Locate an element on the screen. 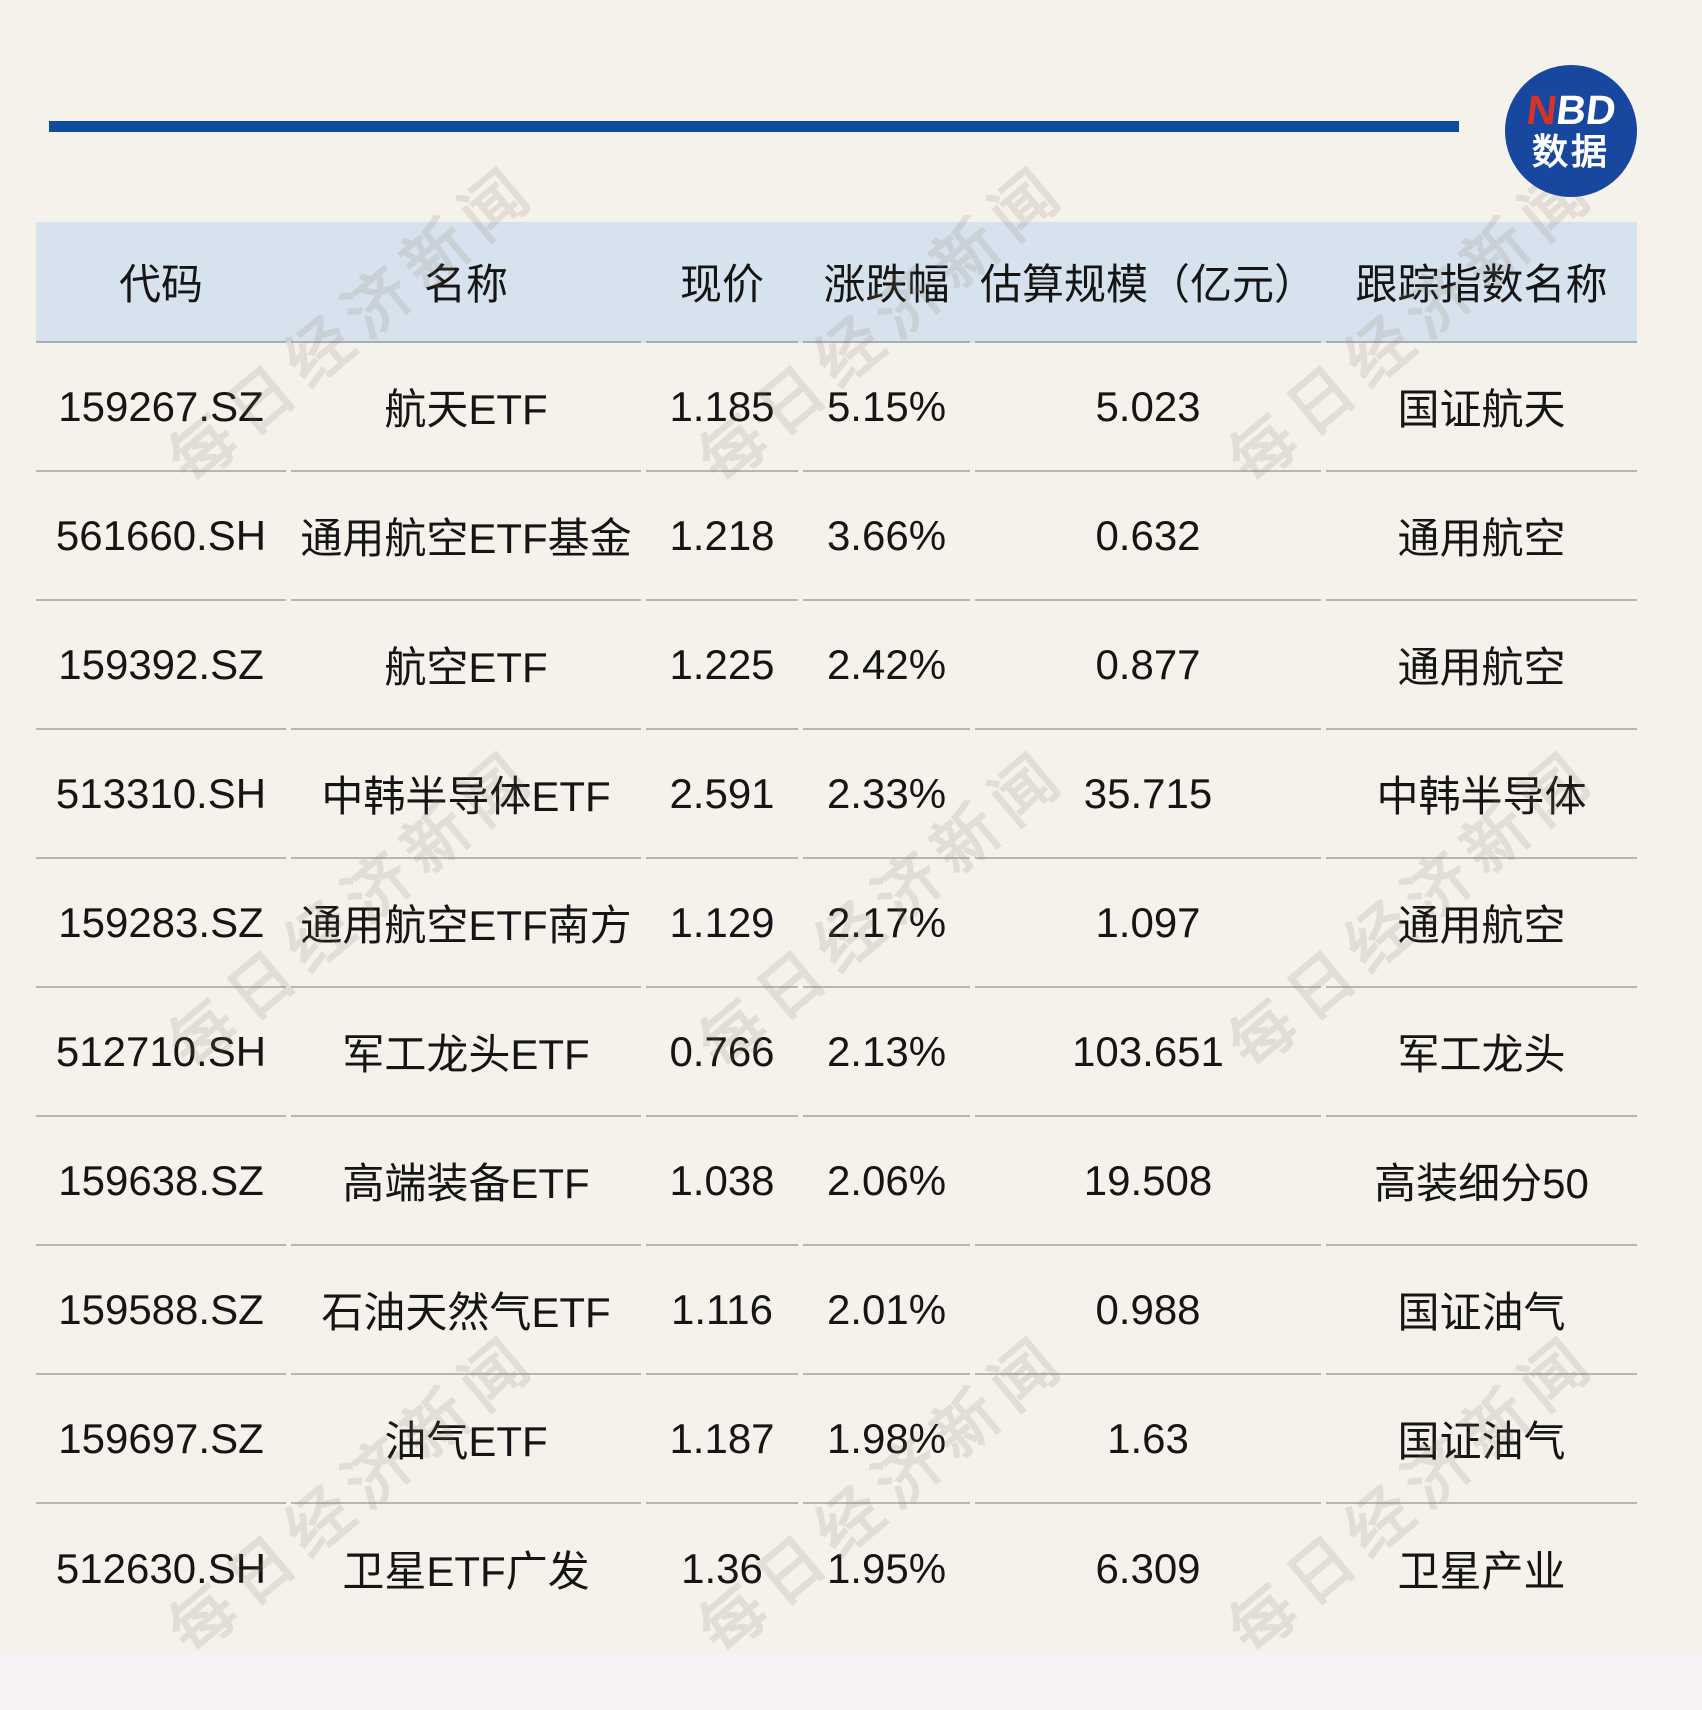 The width and height of the screenshot is (1702, 1710). cell-index: 中韩半导体 is located at coordinates (1481, 794).